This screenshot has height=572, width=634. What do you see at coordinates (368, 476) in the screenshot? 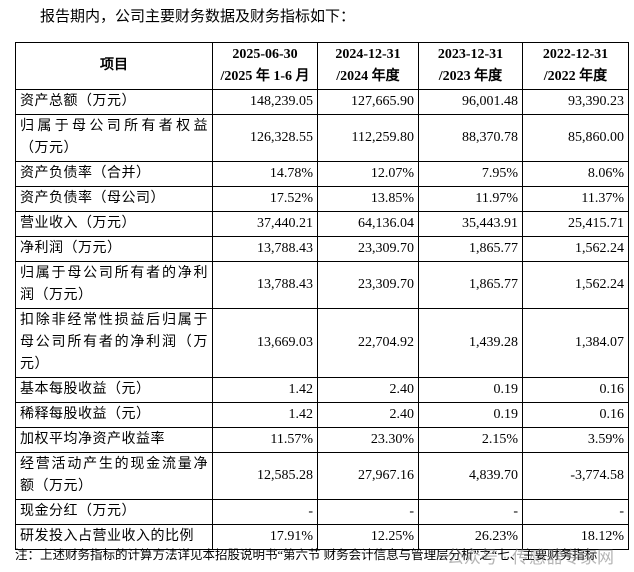
I see `value-cell: 27,967.16` at bounding box center [368, 476].